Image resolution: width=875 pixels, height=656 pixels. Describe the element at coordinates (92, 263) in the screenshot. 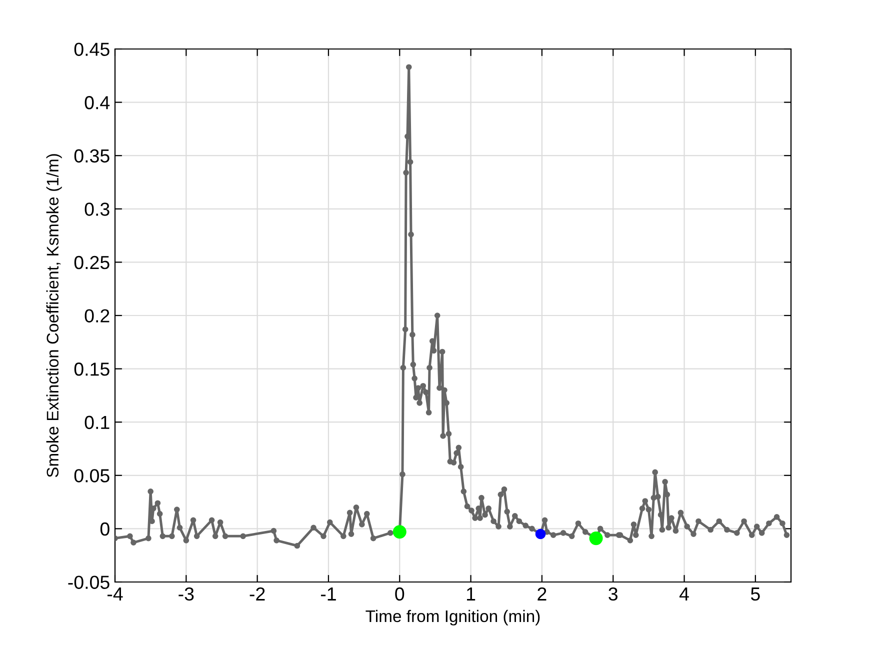

I see `y-tick-label: 0.25` at that location.